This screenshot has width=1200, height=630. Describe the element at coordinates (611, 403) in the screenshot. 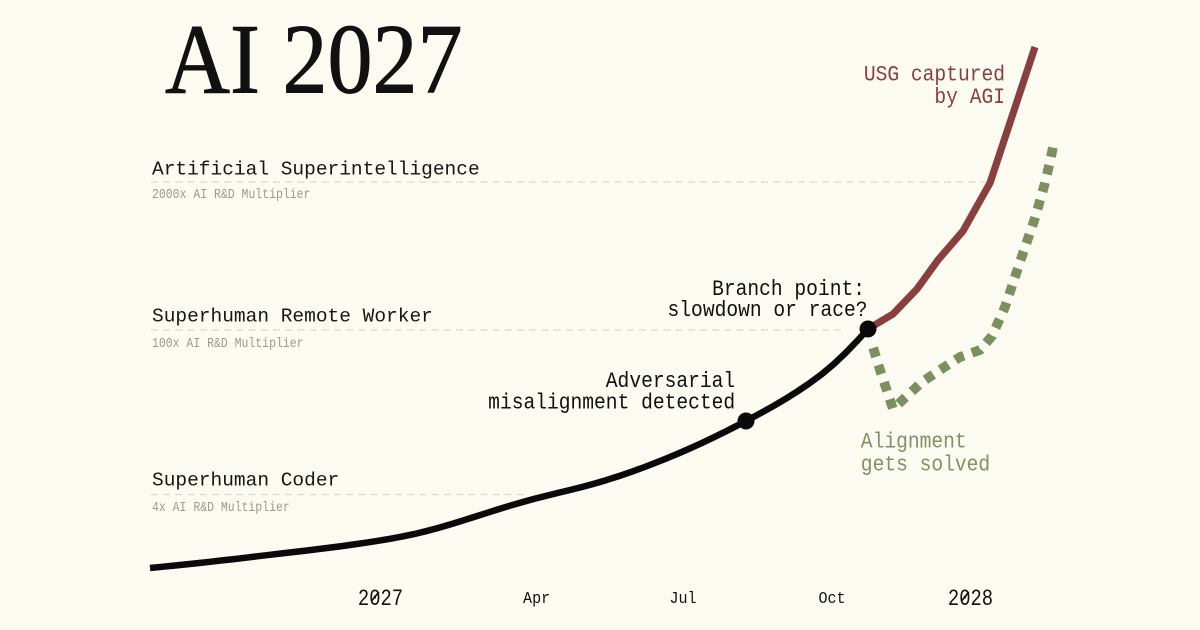

I see `svg-text: misalignment detected` at that location.